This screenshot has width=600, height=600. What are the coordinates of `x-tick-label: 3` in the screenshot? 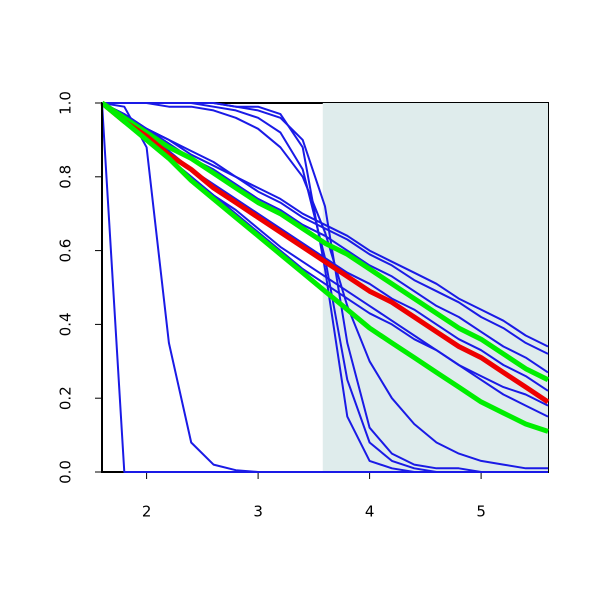 It's located at (258, 512).